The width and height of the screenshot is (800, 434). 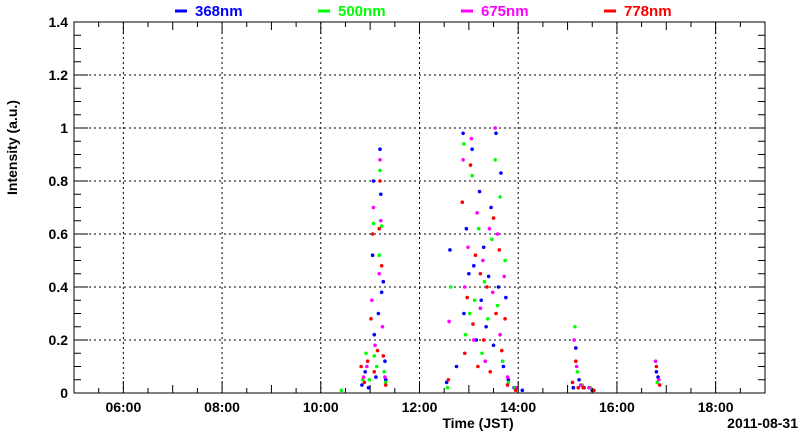 I want to click on y-tick-label: 0.2, so click(x=59, y=340).